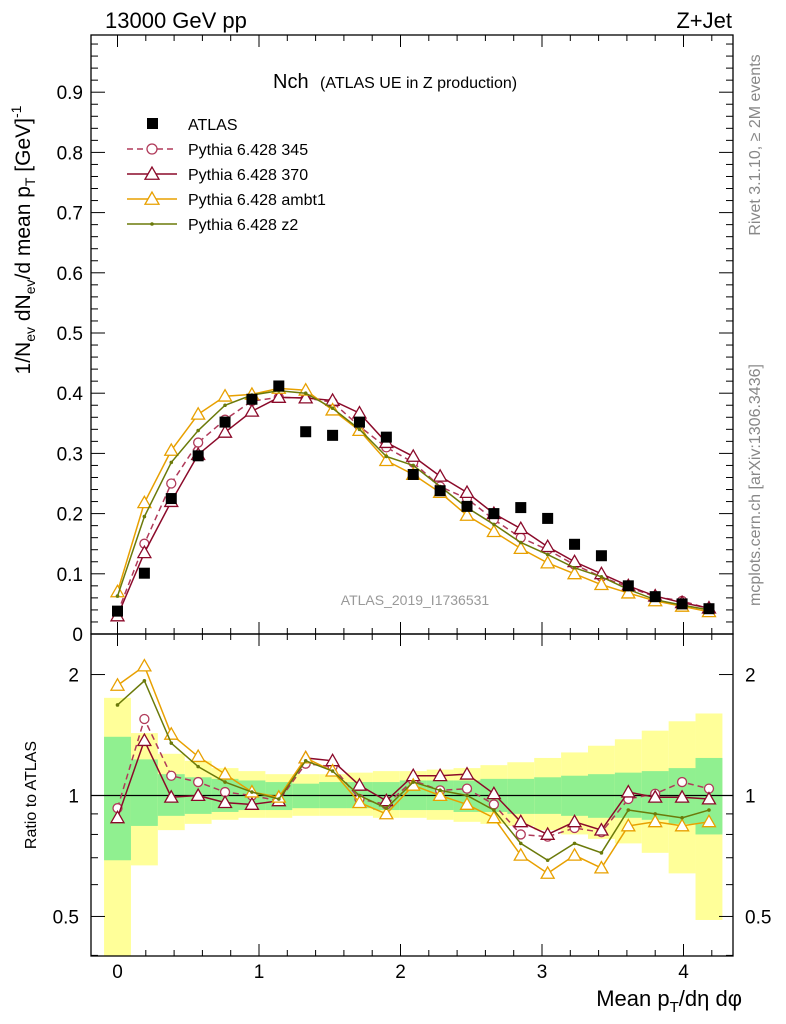 This screenshot has height=1024, width=786. What do you see at coordinates (31, 795) in the screenshot?
I see `ratio-y-axis-title: Ratio to ATLAS` at bounding box center [31, 795].